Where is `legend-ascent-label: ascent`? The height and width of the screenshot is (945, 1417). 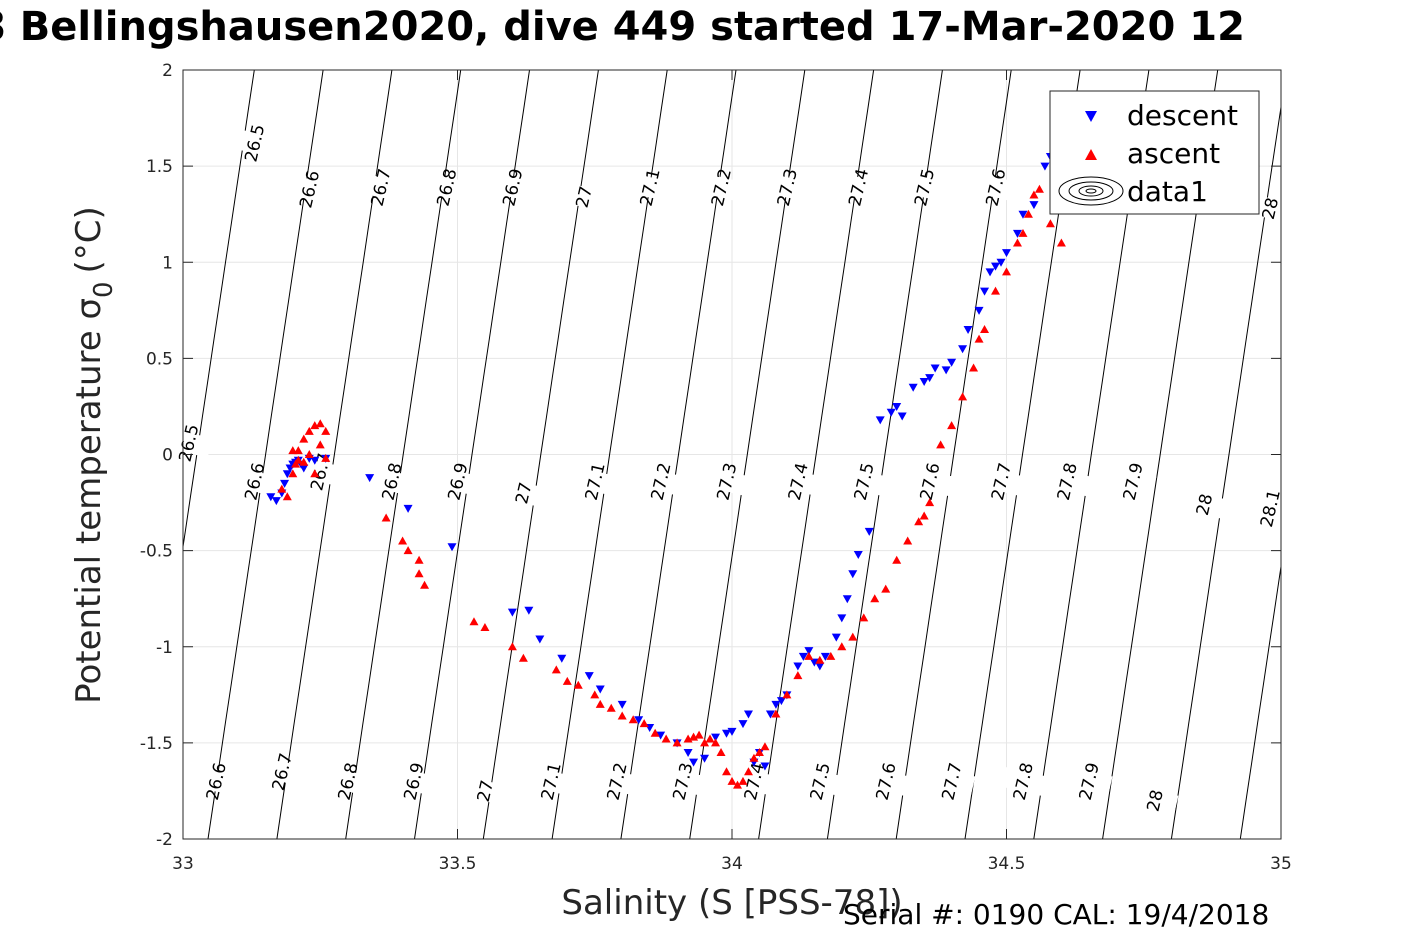
legend-ascent-label: ascent is located at coordinates (1173, 153).